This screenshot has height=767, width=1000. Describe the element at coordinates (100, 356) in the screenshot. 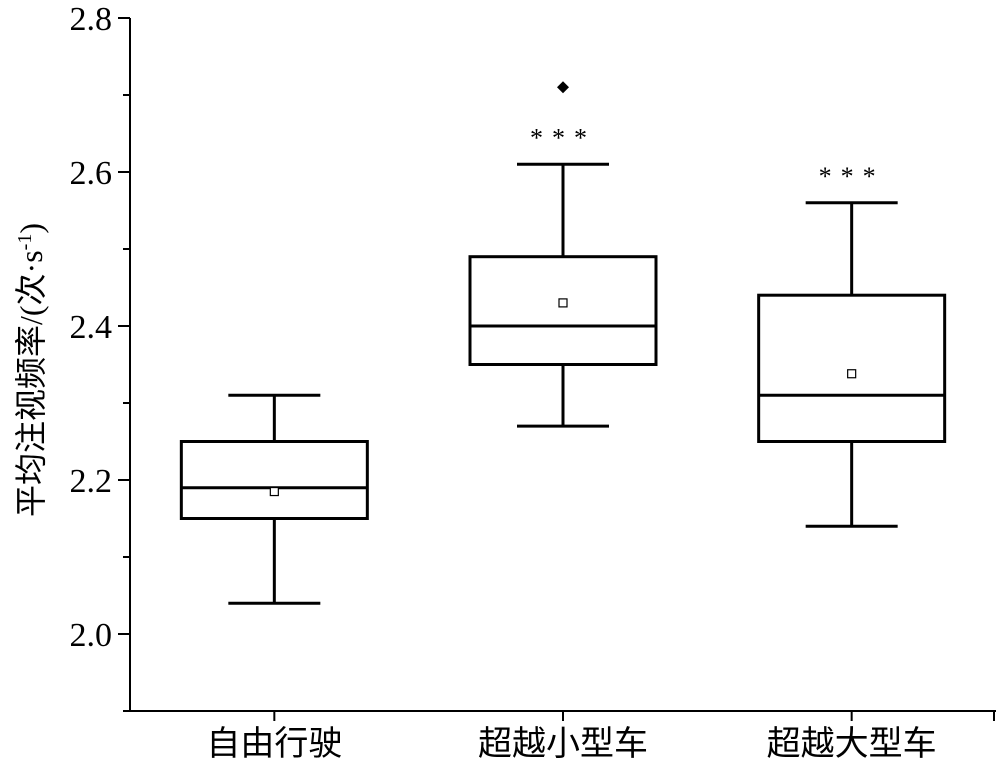

I see `y-ticks: 2.0 2.2 2.4 2.6 2.8` at that location.